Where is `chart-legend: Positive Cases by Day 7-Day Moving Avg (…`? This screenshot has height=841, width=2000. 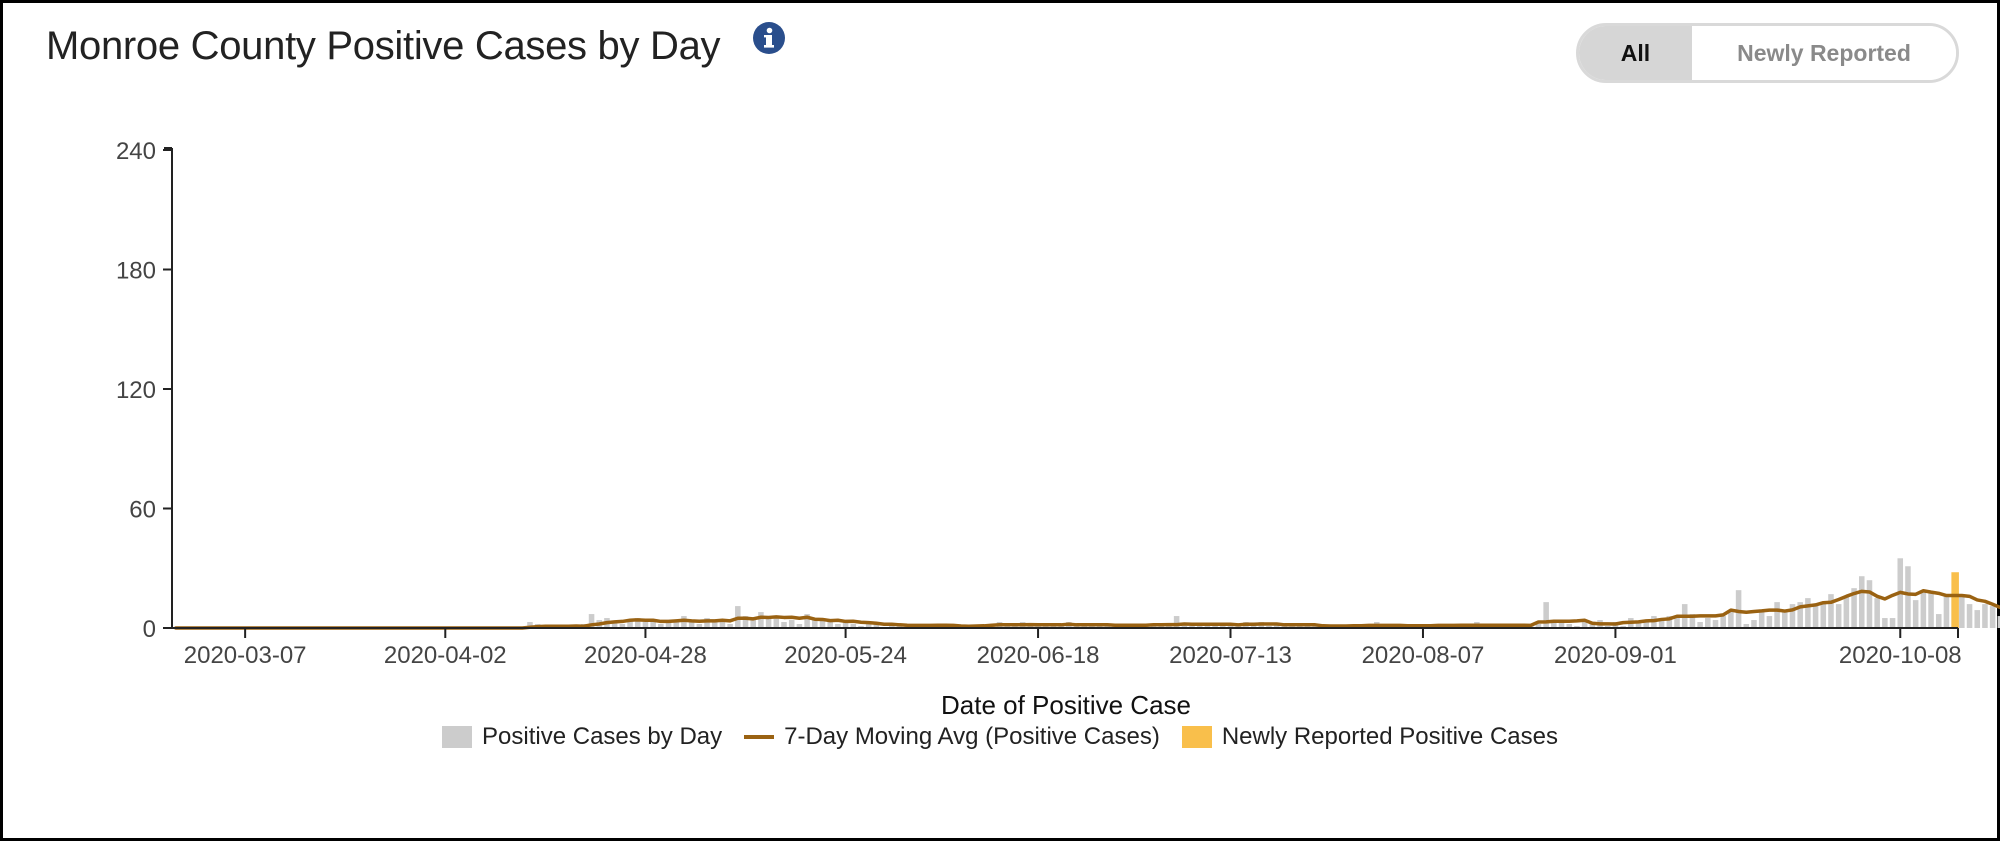 chart-legend: Positive Cases by Day 7-Day Moving Avg (… is located at coordinates (1000, 737).